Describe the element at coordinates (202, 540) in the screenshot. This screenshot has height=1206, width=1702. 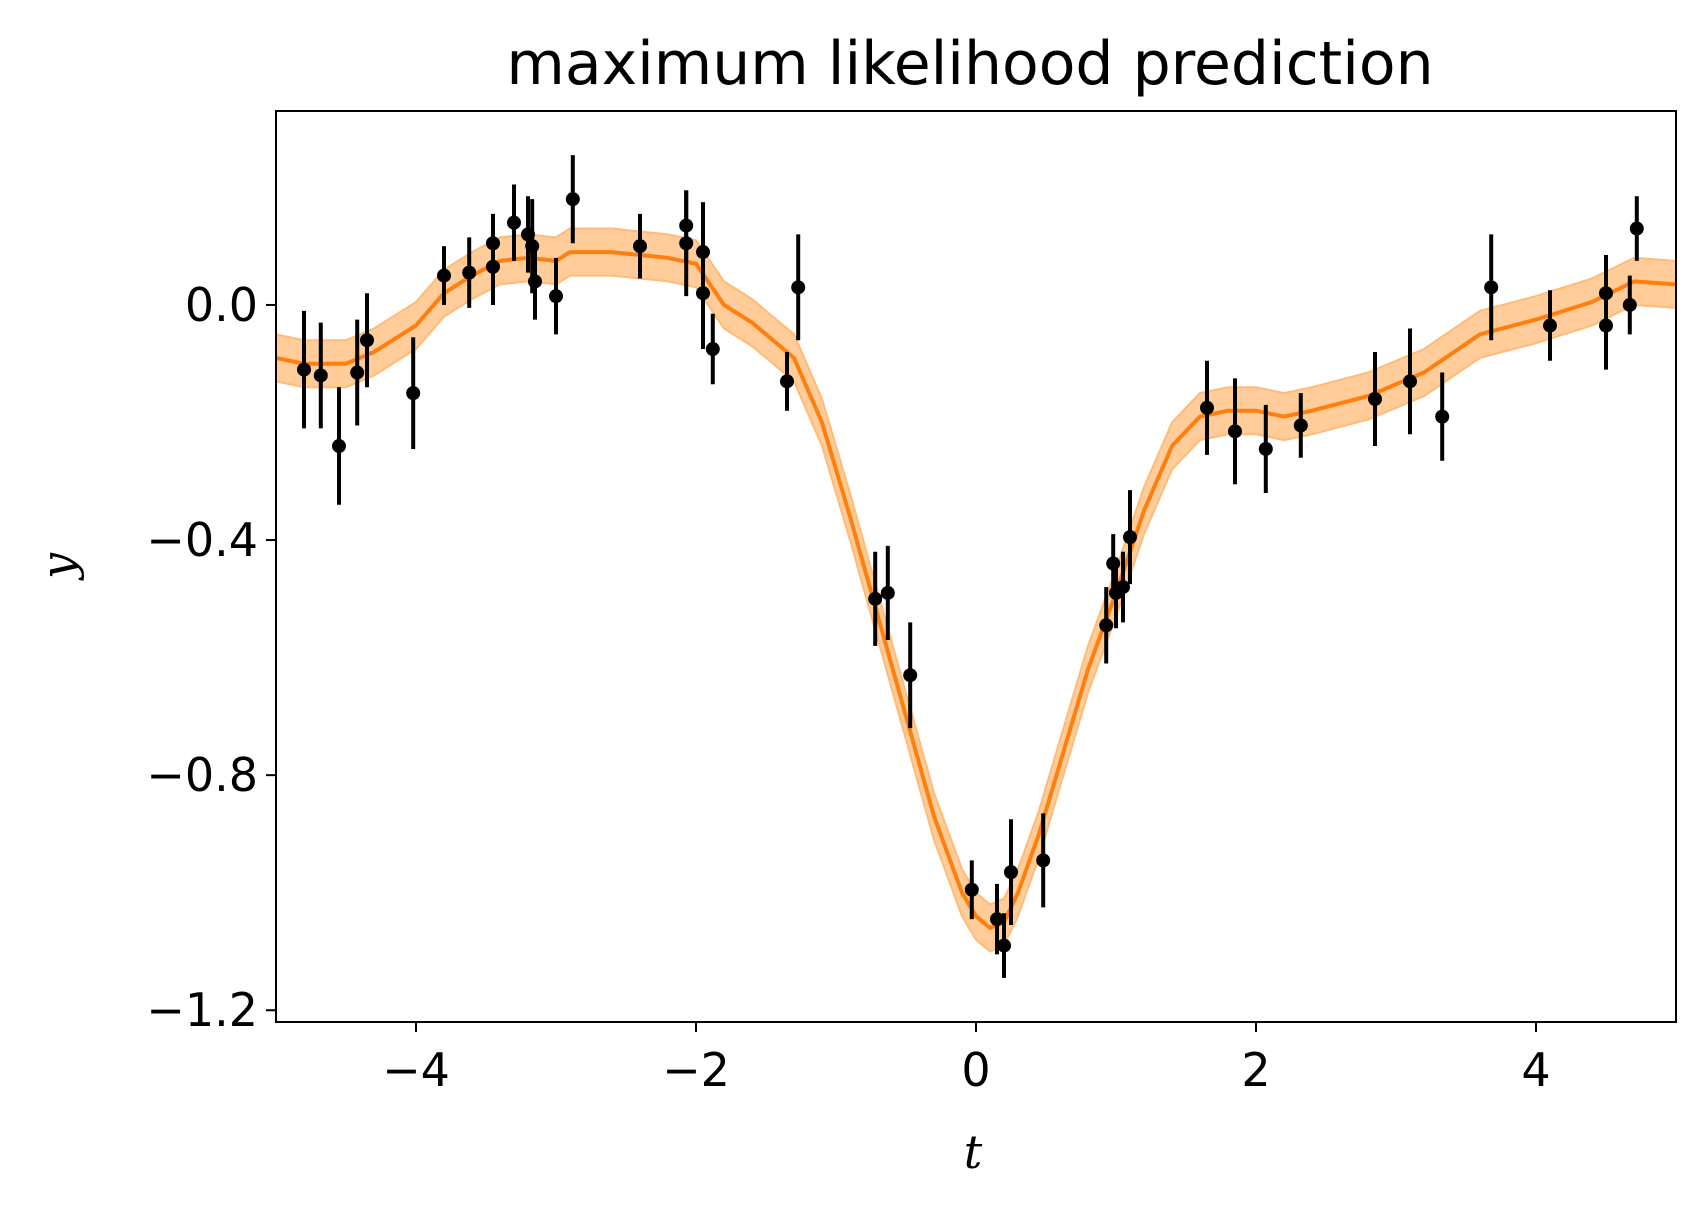
I see `y-tick-label: −0.4` at that location.